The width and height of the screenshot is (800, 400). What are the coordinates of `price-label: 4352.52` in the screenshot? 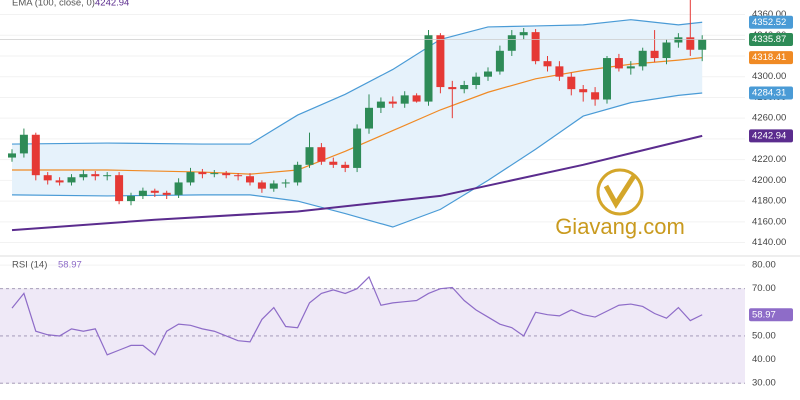 It's located at (769, 22).